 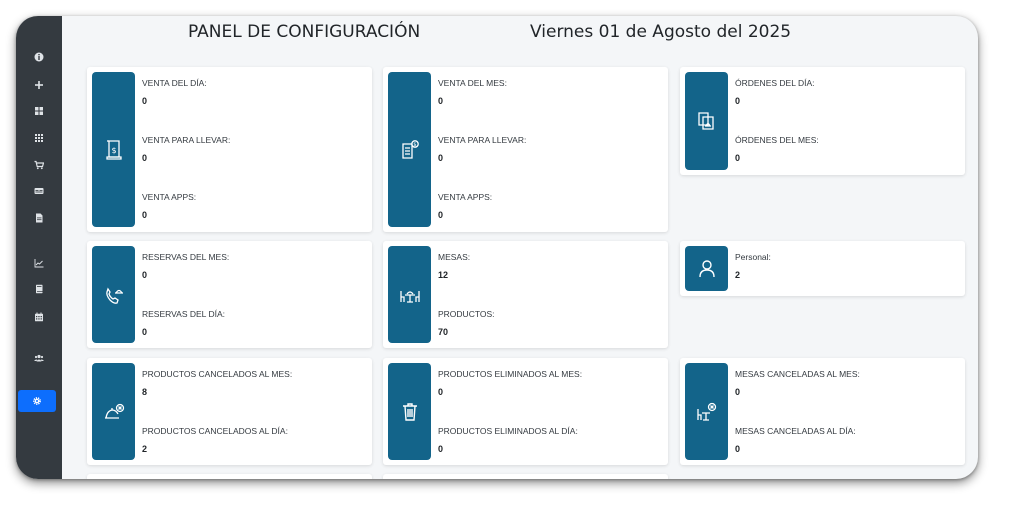 I want to click on gear-icon, so click(x=37, y=401).